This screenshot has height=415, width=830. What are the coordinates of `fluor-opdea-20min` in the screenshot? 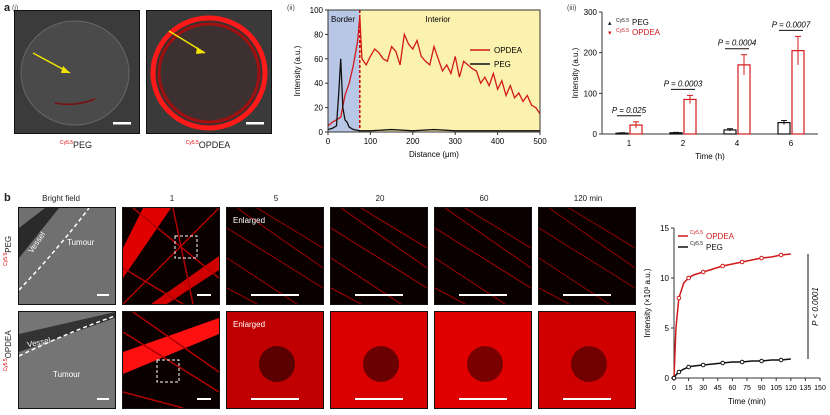 It's located at (379, 360).